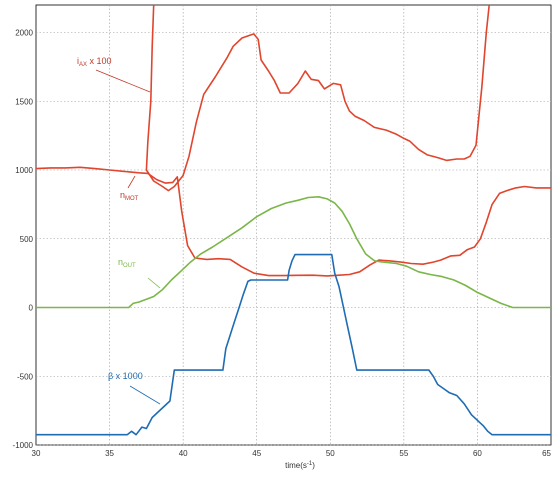 This screenshot has height=477, width=555. What do you see at coordinates (477, 453) in the screenshot?
I see `x-tick-label: 60` at bounding box center [477, 453].